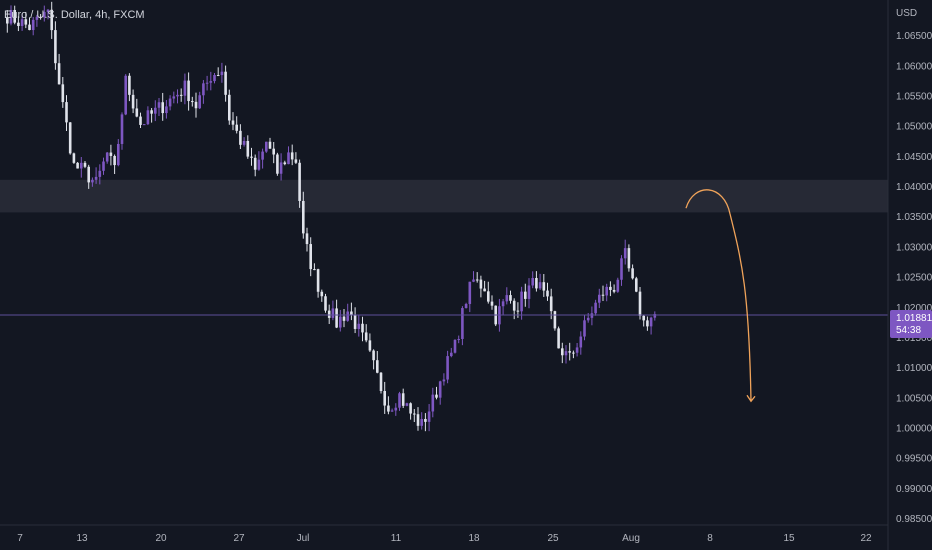 The image size is (932, 550). I want to click on price-axis-tick-label: 0.99500, so click(914, 459).